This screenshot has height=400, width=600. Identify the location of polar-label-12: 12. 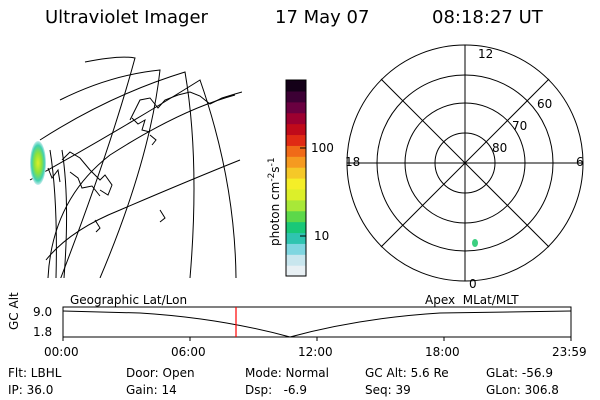
(486, 54).